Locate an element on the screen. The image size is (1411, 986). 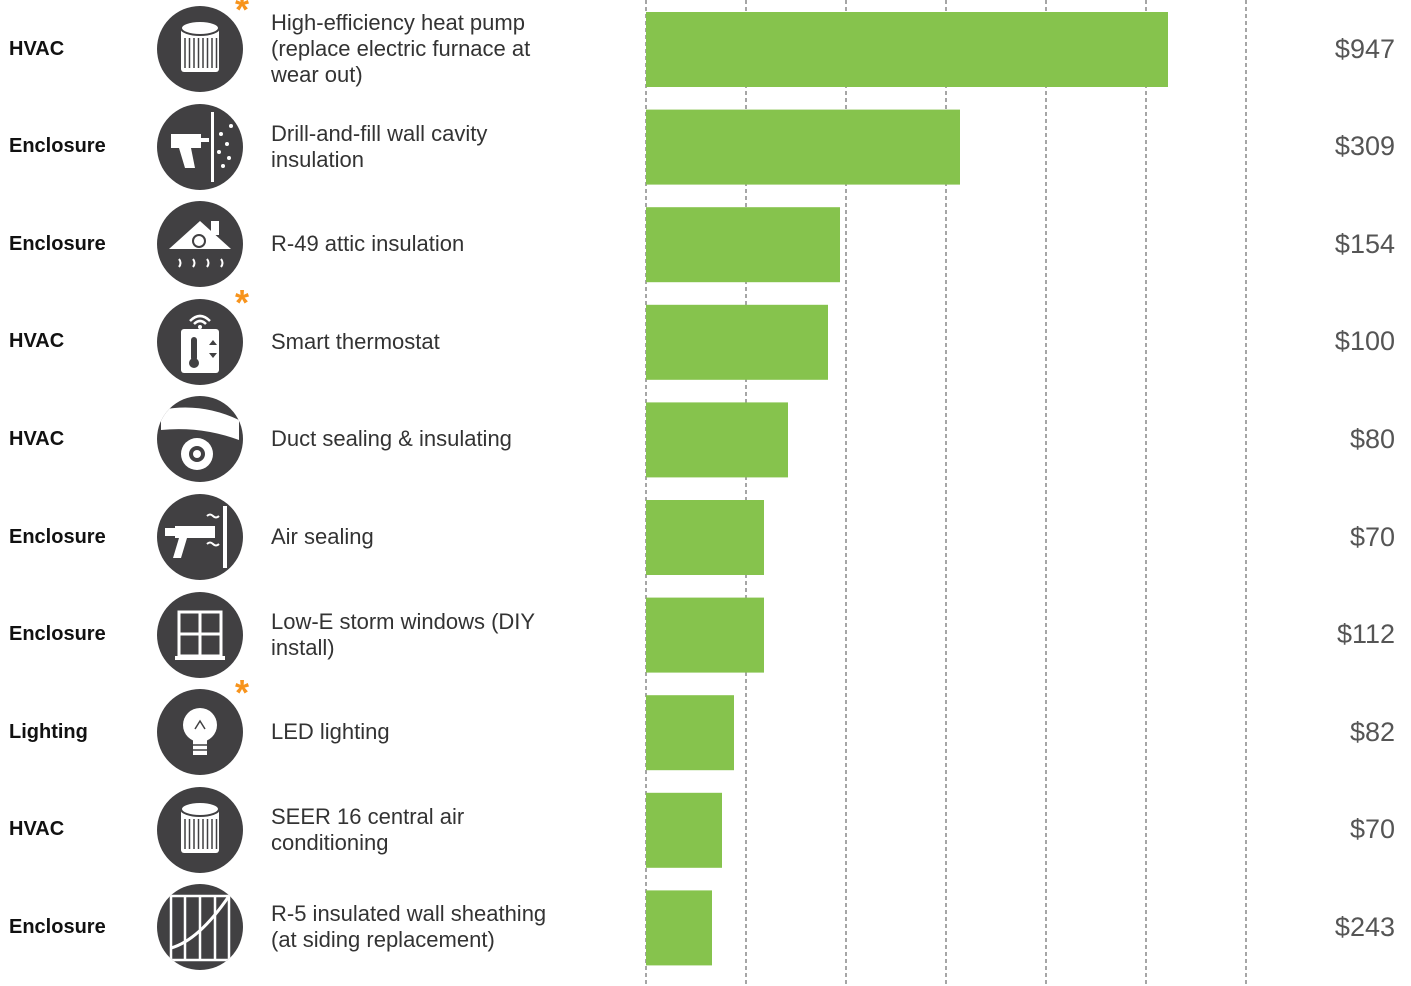
chart-row: HVAC SEER 16 central air conditioning $70 is located at coordinates (705, 830).